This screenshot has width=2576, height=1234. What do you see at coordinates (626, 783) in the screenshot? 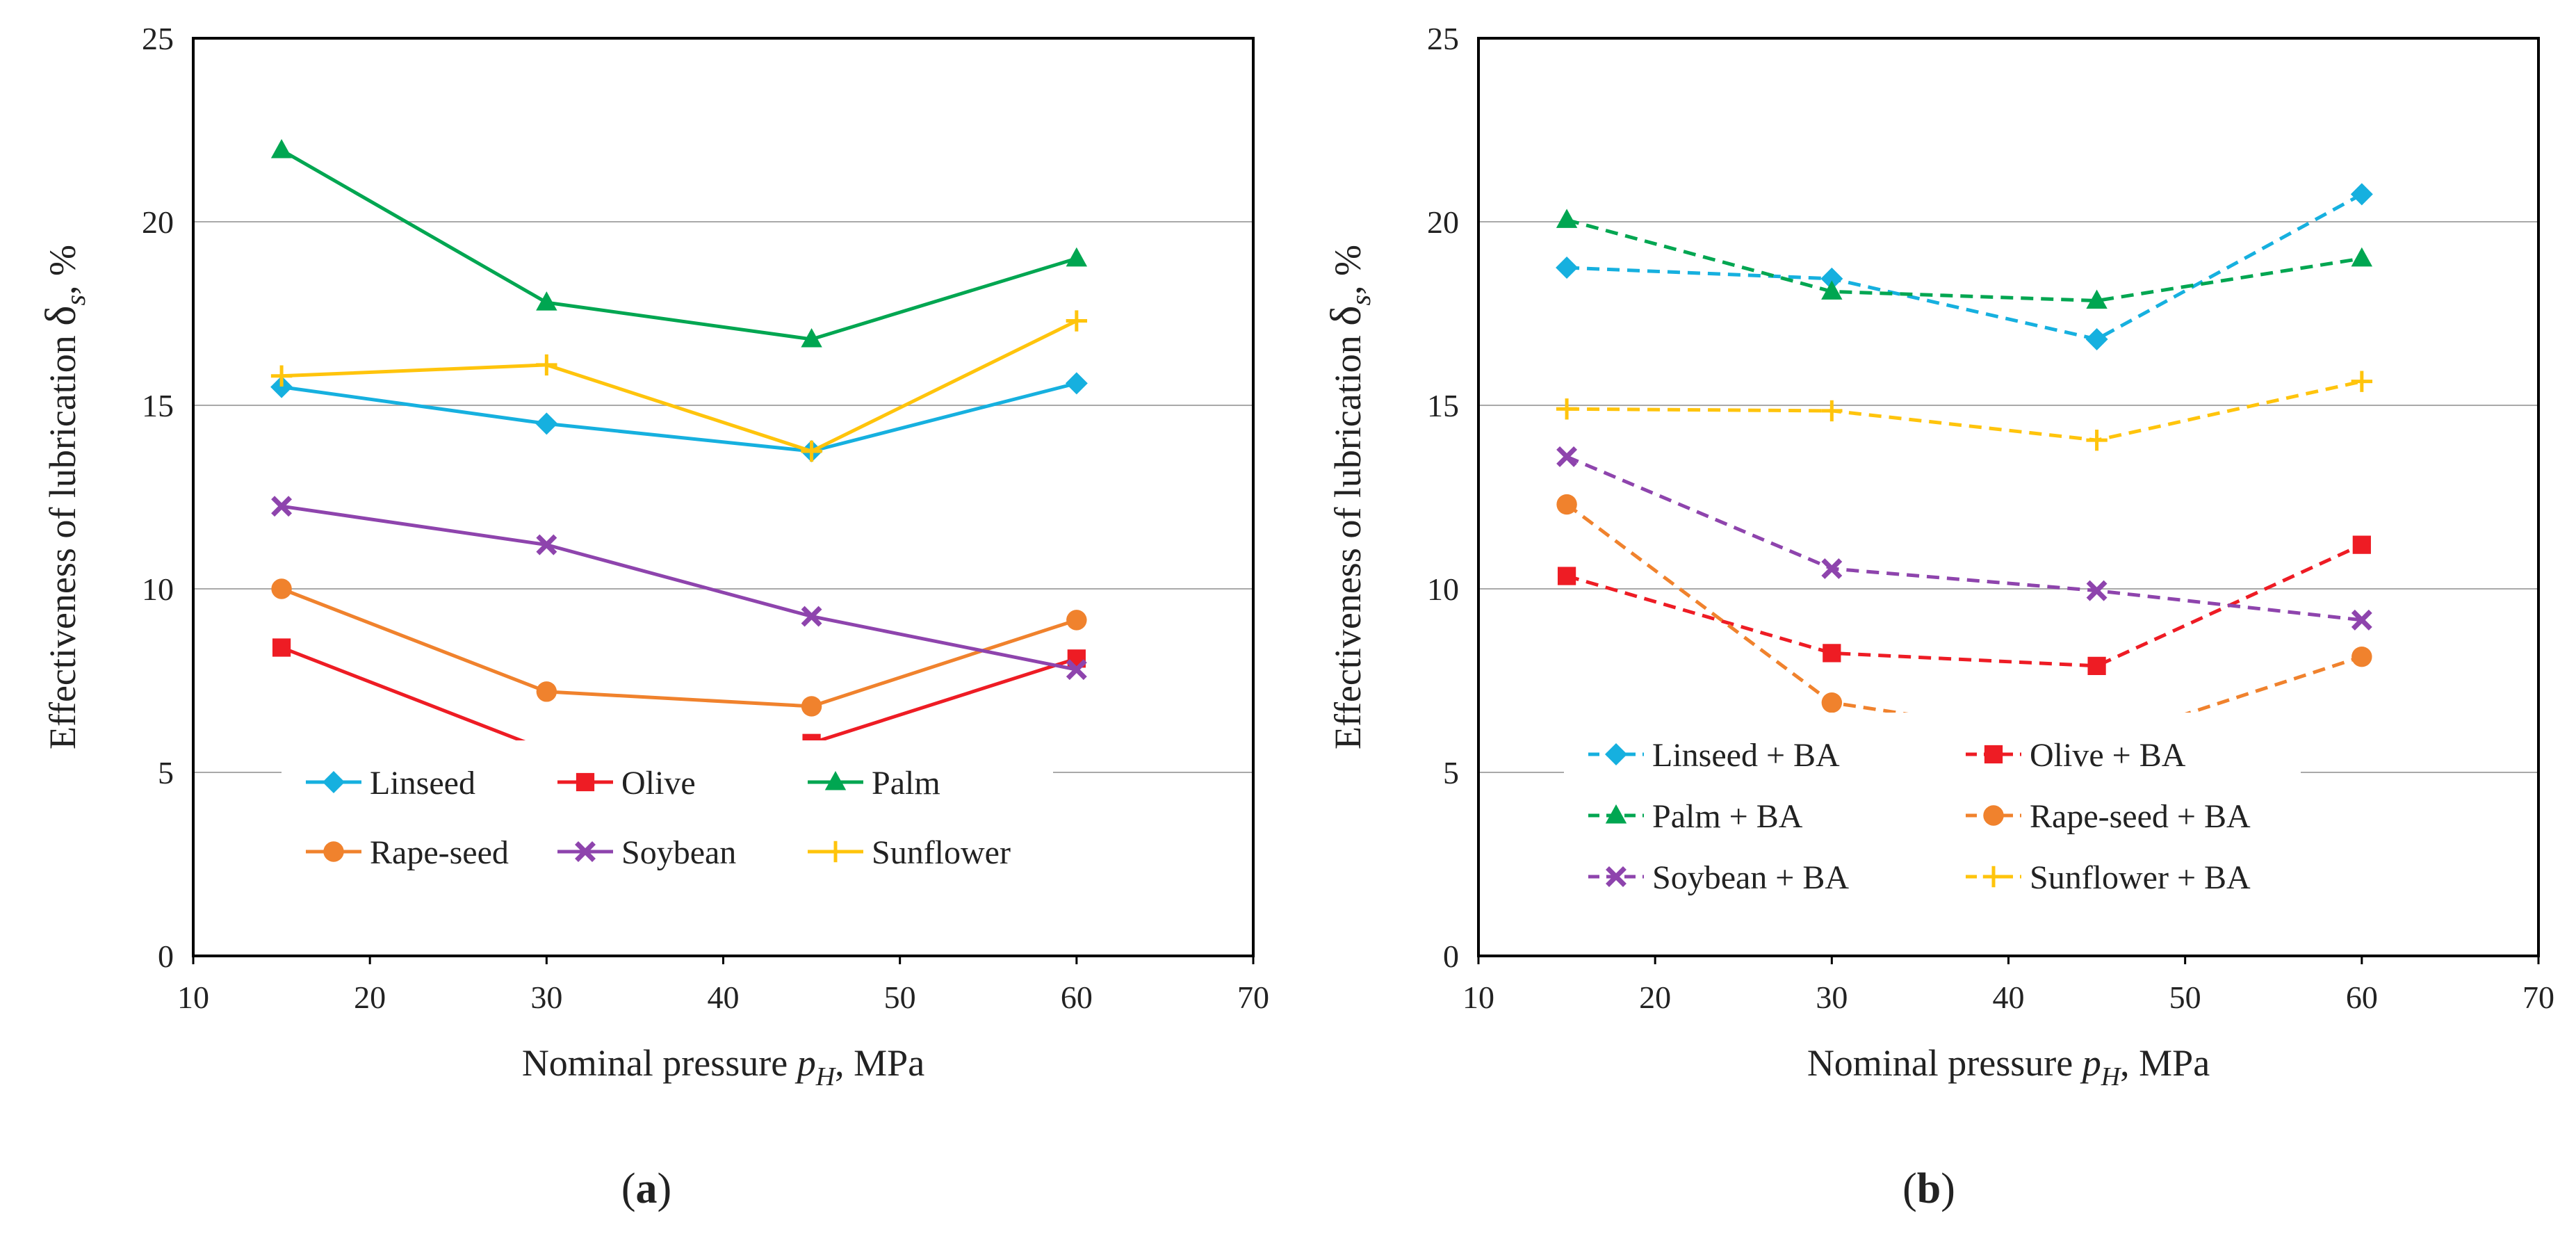
I see `legend-entry: Olive` at bounding box center [626, 783].